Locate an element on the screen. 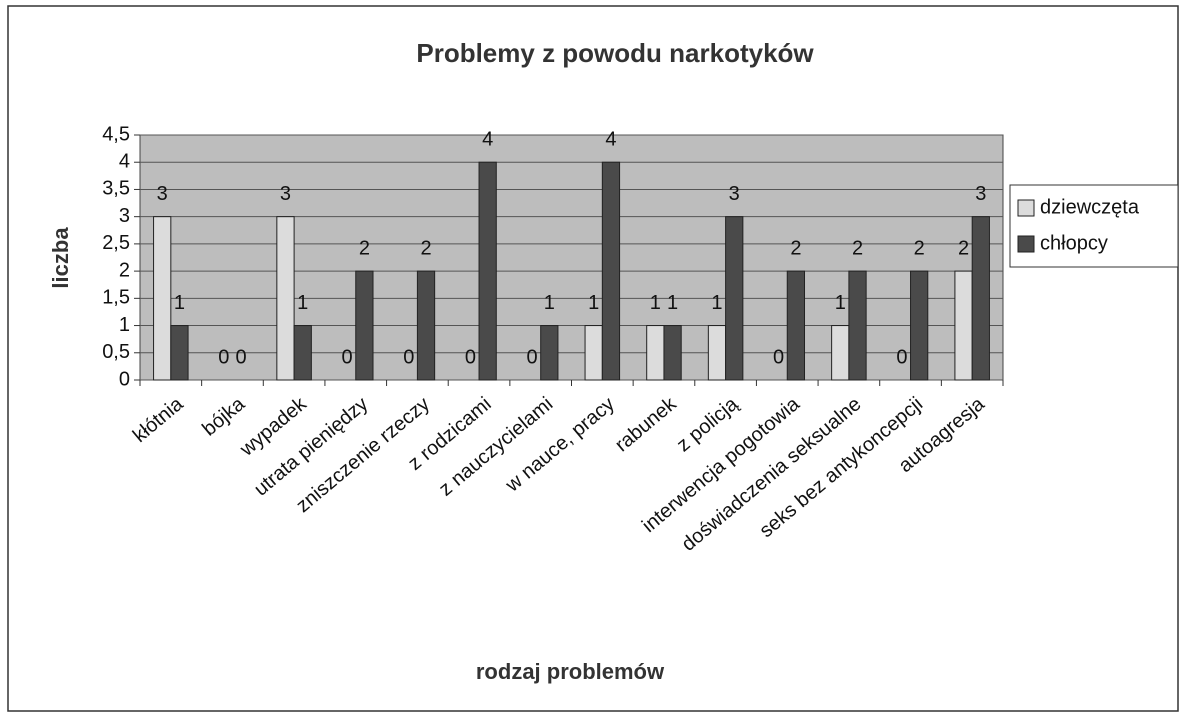 This screenshot has height=722, width=1181. y-tick-label: 0 is located at coordinates (124, 379).